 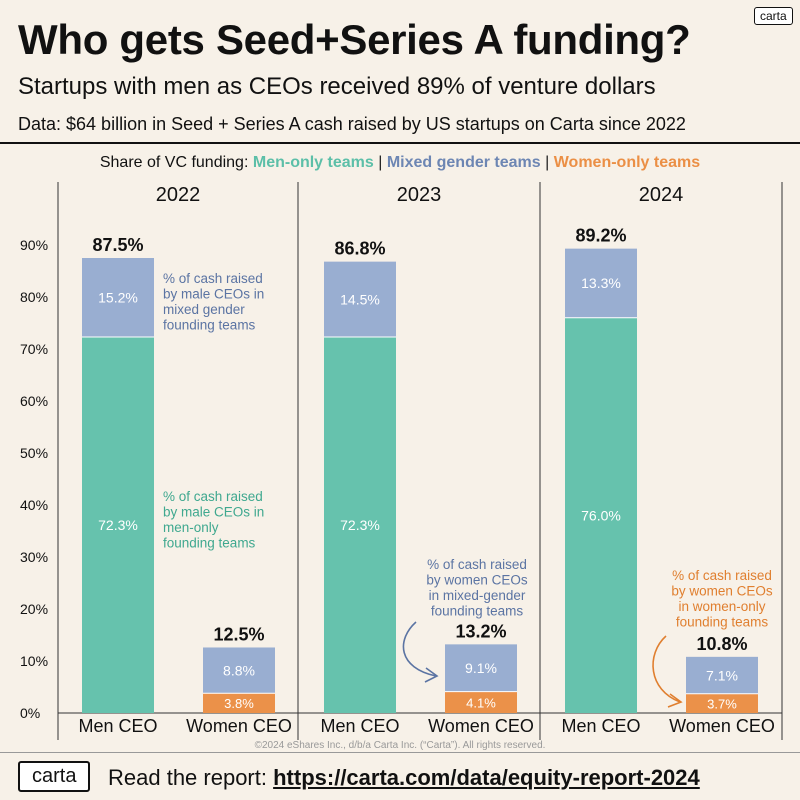 I want to click on segment-value-label: 4.1%, so click(x=481, y=702).